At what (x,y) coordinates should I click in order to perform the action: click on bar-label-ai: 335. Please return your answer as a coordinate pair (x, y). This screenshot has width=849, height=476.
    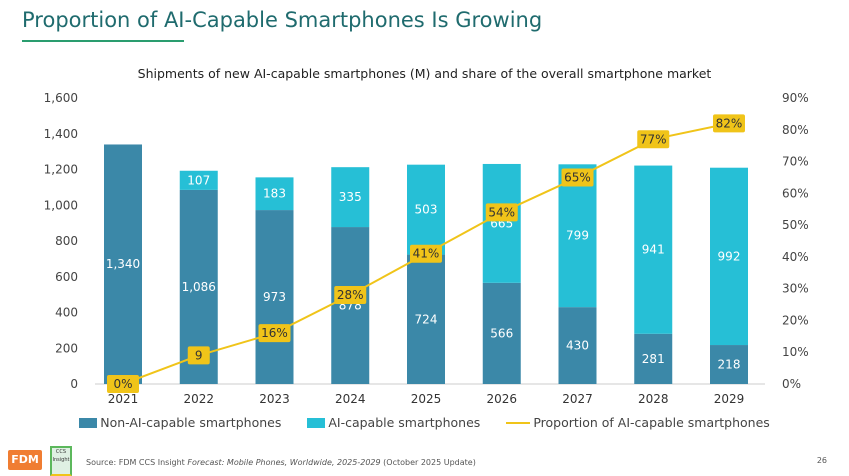
    Looking at the image, I should click on (350, 197).